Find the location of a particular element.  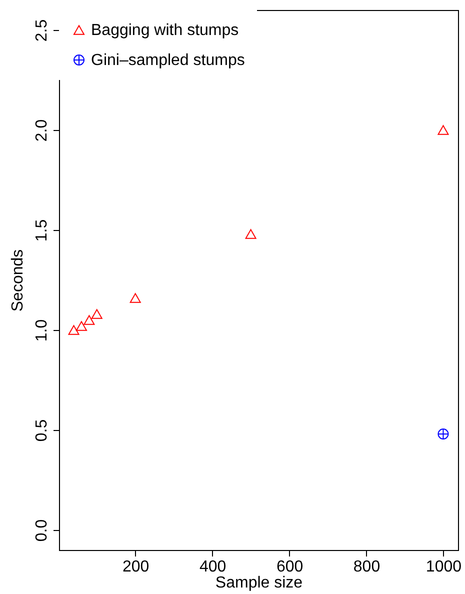

y-tick-label: 0.0 is located at coordinates (42, 530).